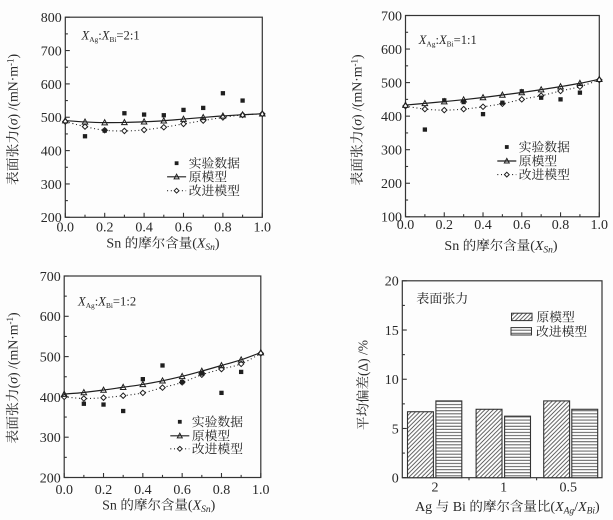 Image resolution: width=613 pixels, height=520 pixels. I want to click on svg-text: 10, so click(392, 380).